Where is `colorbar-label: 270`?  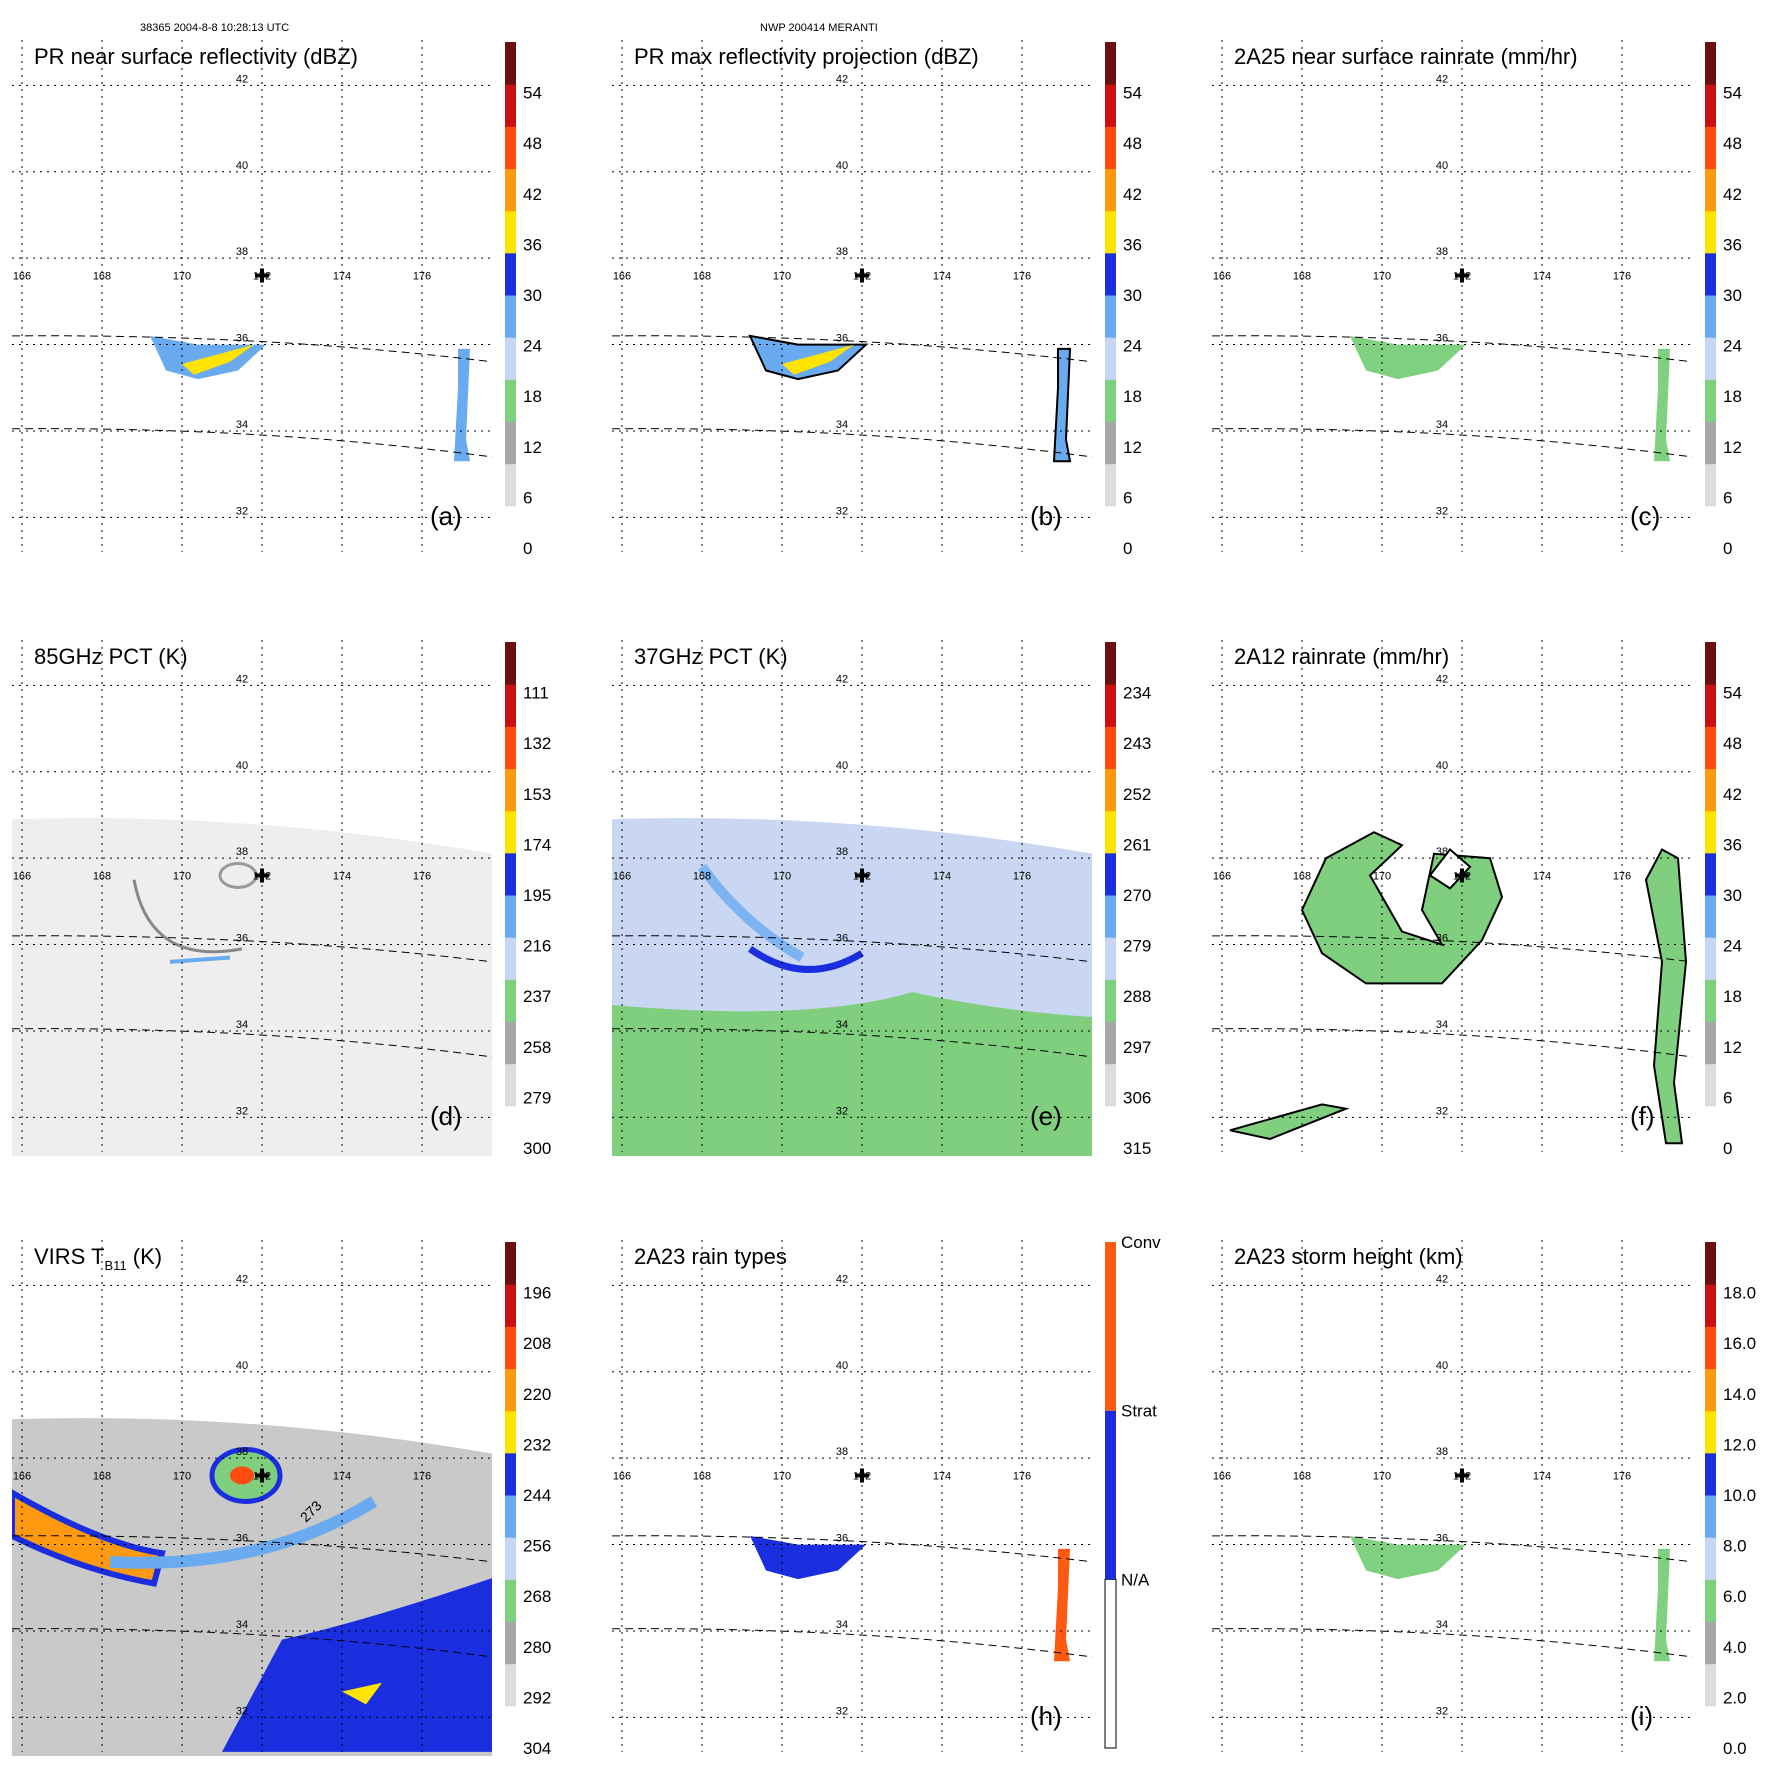 colorbar-label: 270 is located at coordinates (1137, 895).